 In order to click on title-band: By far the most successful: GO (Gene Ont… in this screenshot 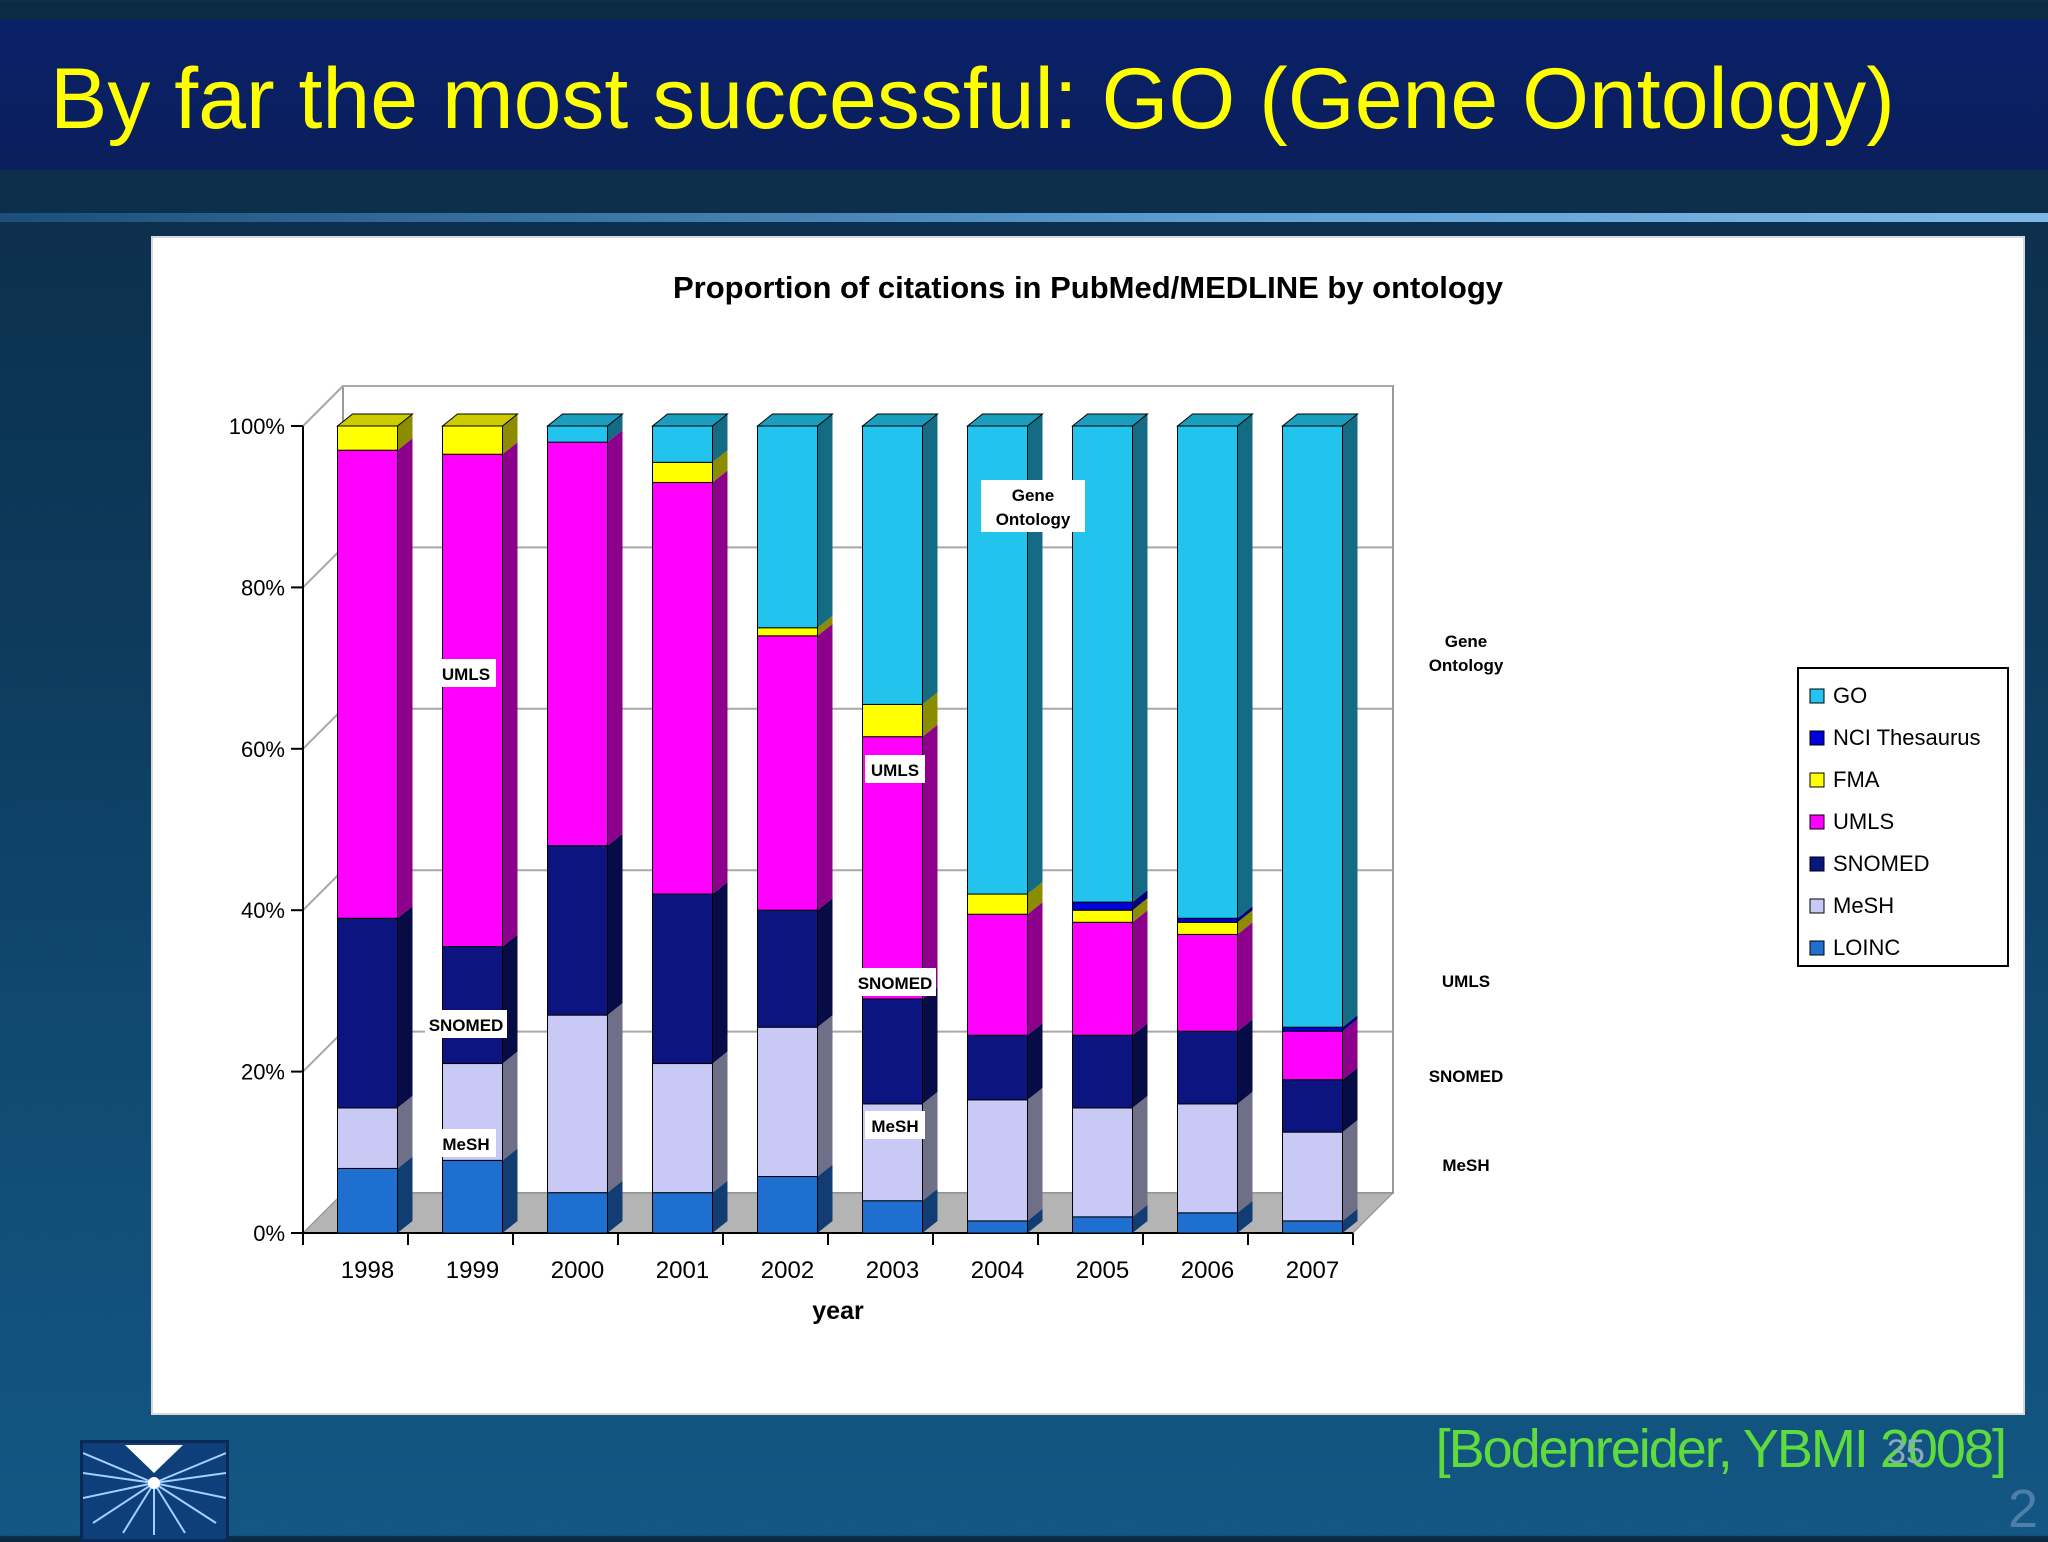, I will do `click(1024, 95)`.